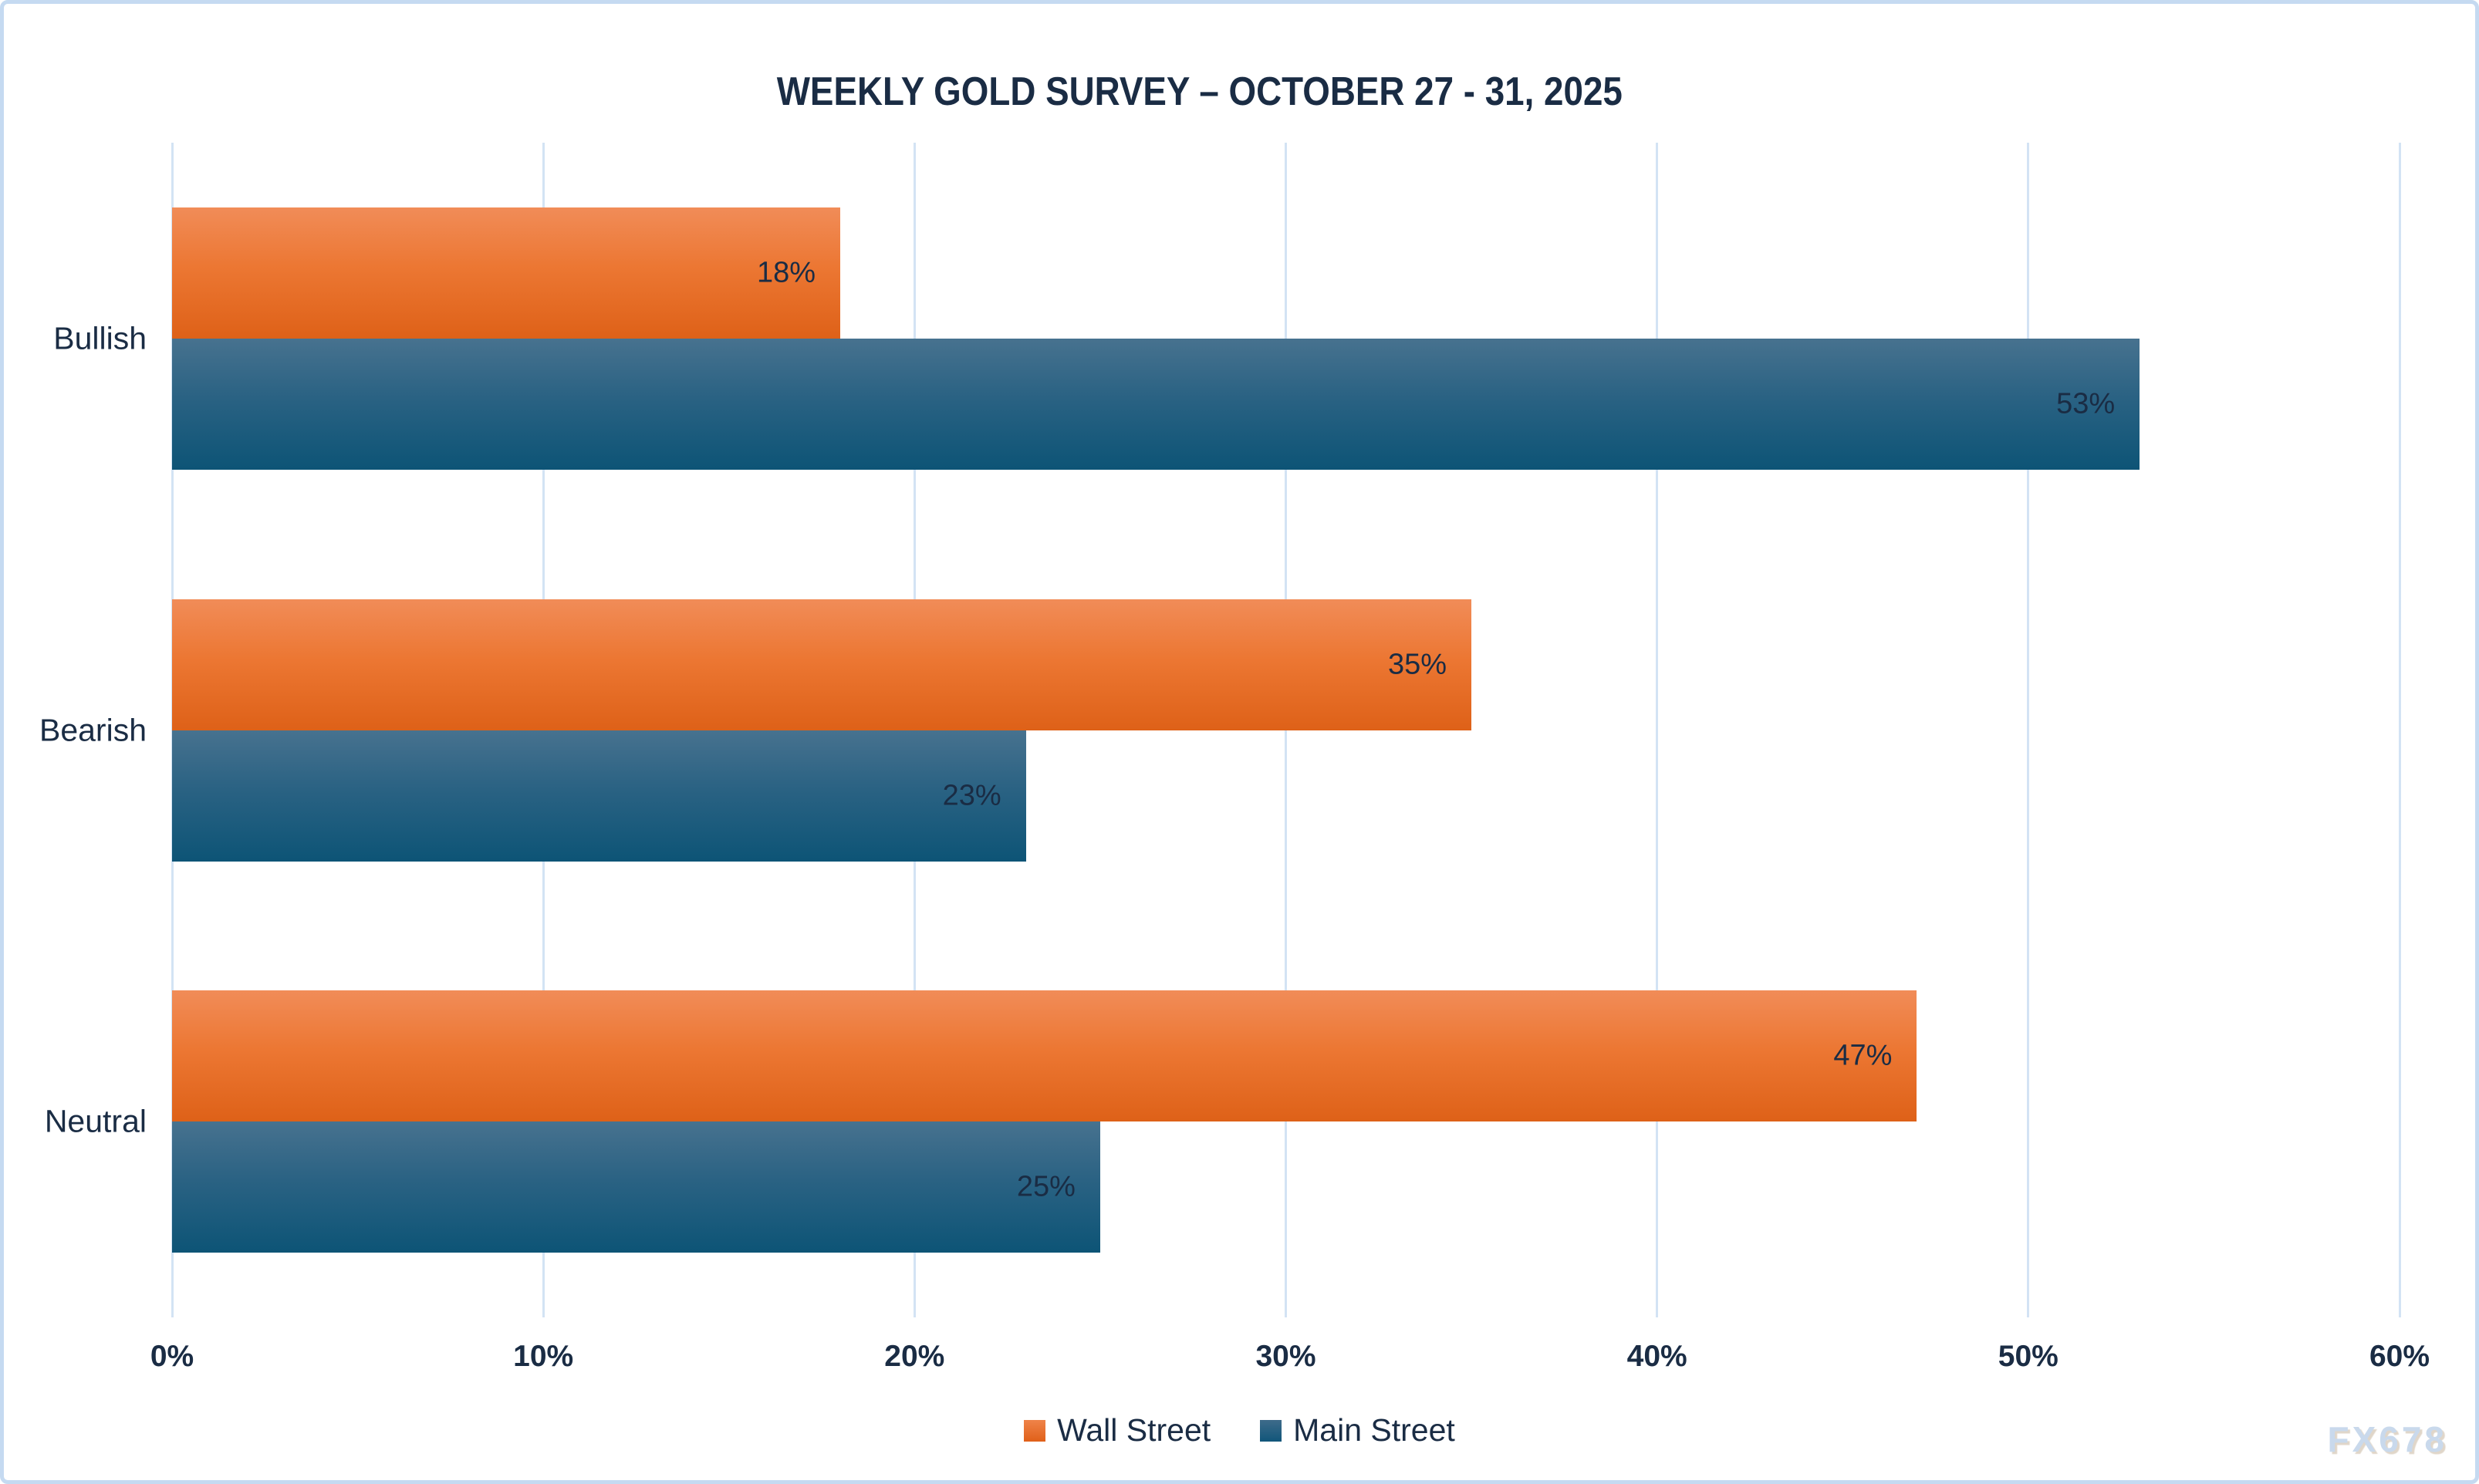 The width and height of the screenshot is (2479, 1484). I want to click on legend-label: Wall Street, so click(1134, 1430).